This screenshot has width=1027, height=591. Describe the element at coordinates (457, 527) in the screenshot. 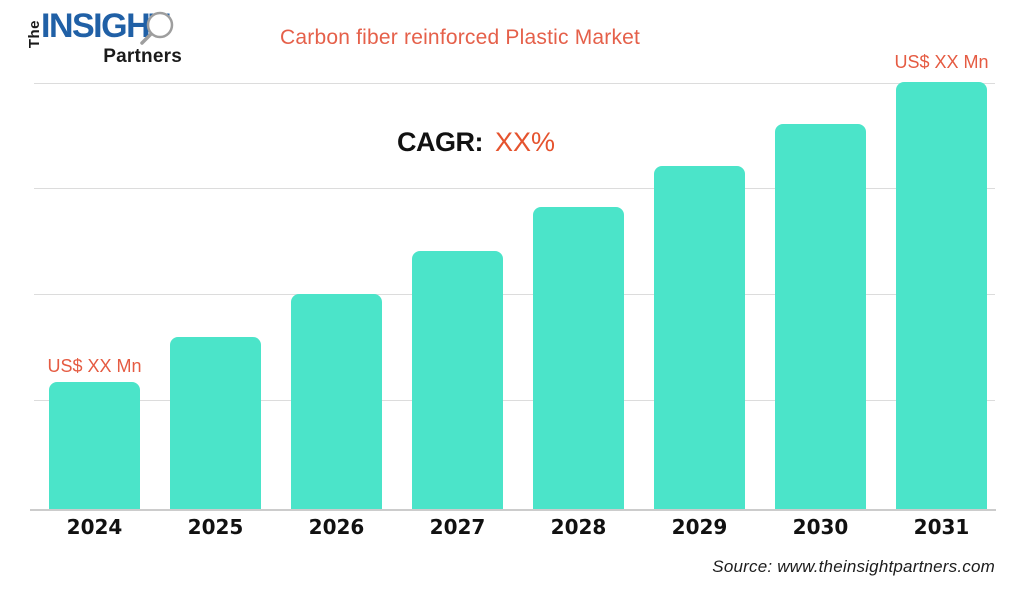

I see `x-tick-2027: 2027` at that location.